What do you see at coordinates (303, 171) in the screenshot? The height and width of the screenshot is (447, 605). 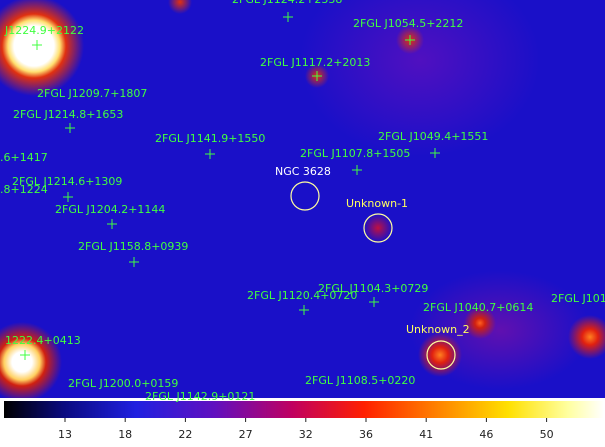 I see `target-label: NGC 3628` at bounding box center [303, 171].